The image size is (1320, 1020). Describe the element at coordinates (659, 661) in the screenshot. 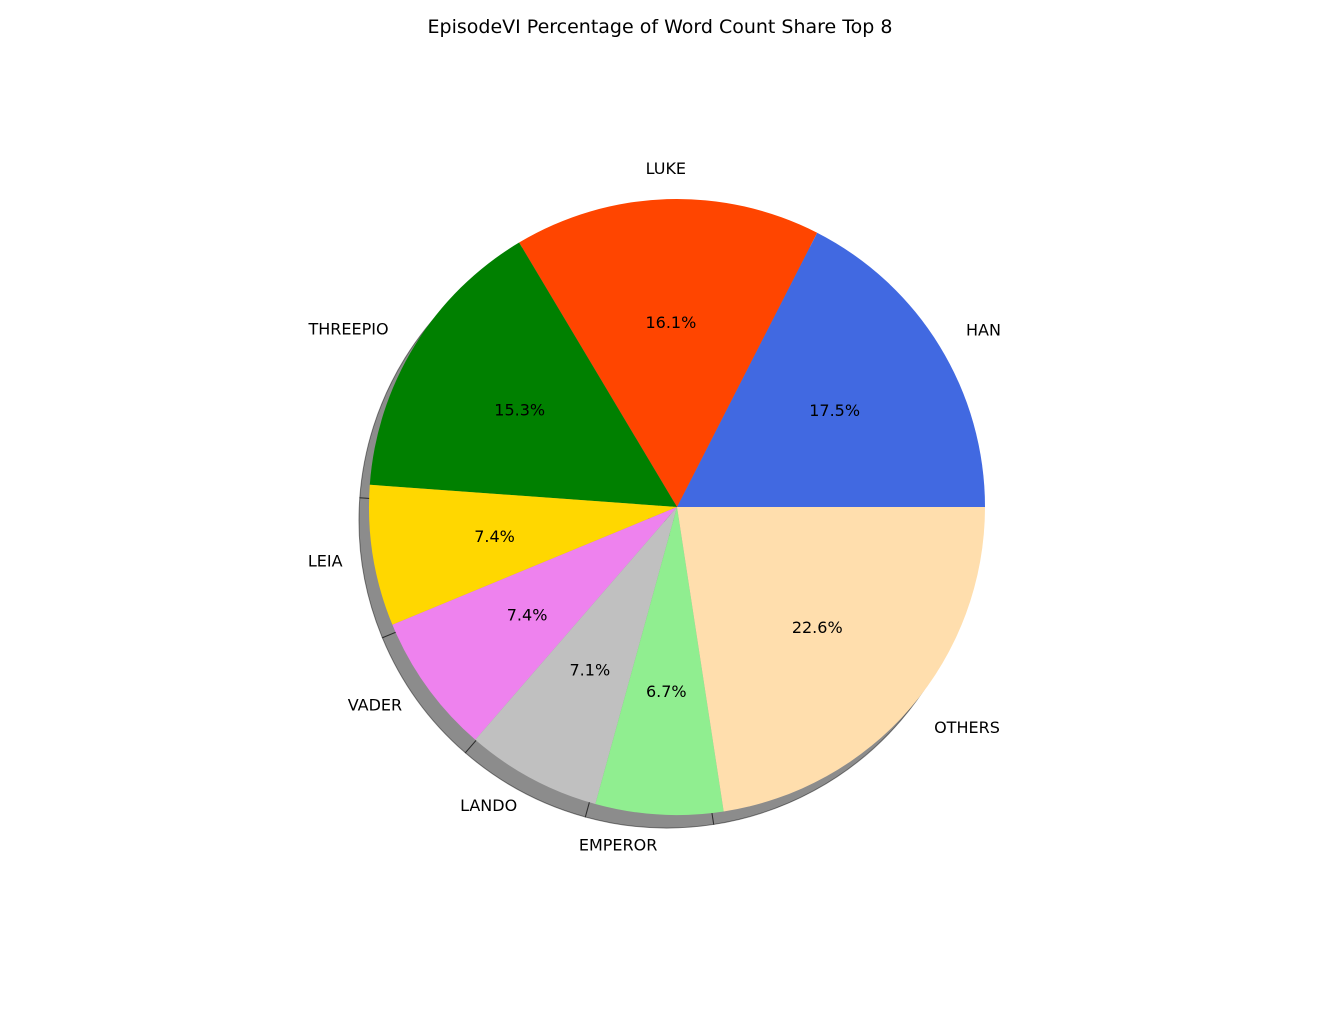

I see `slice-emperor` at that location.